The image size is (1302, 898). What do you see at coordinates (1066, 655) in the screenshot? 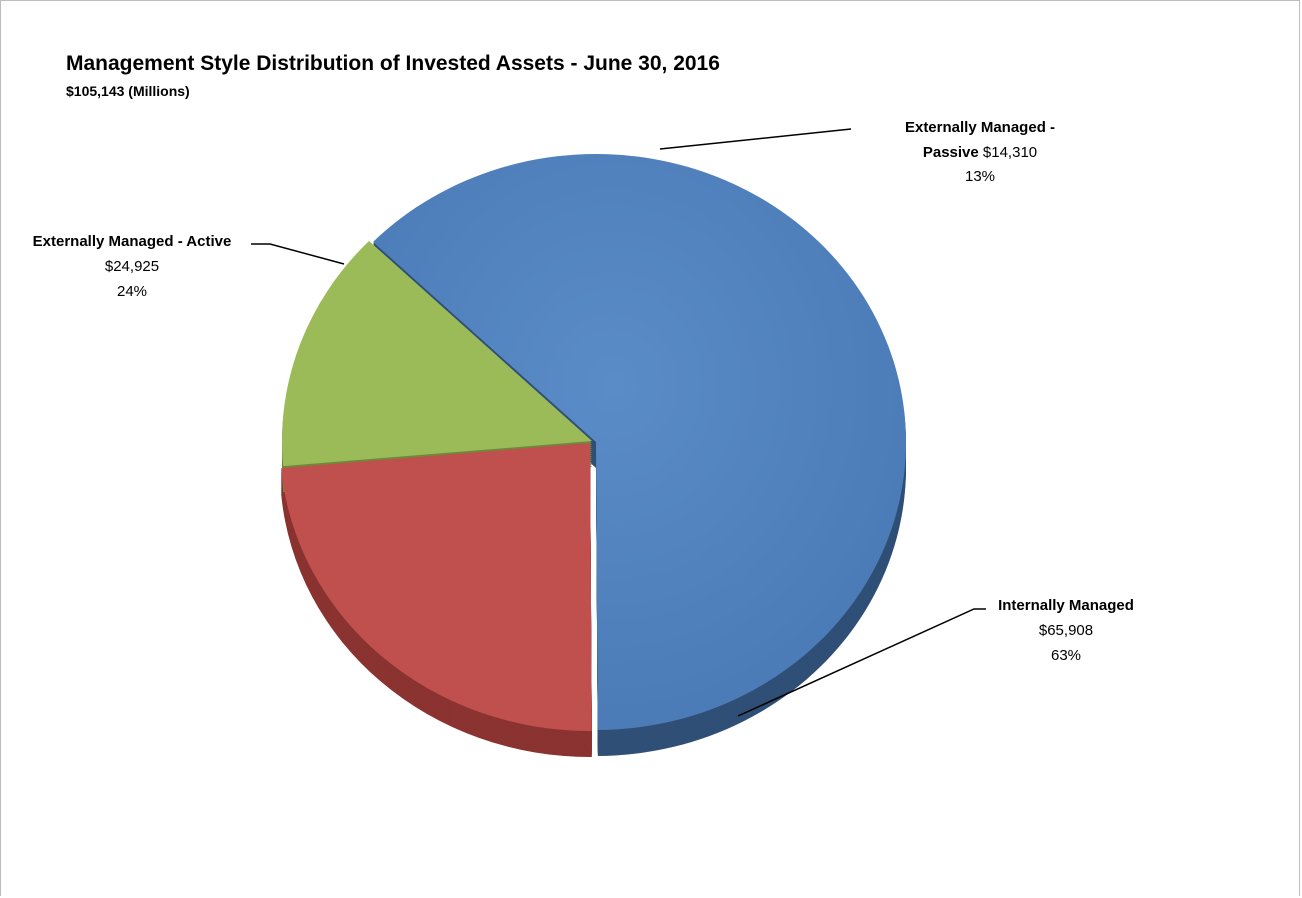
I see `internal-label-percent: 63%` at bounding box center [1066, 655].